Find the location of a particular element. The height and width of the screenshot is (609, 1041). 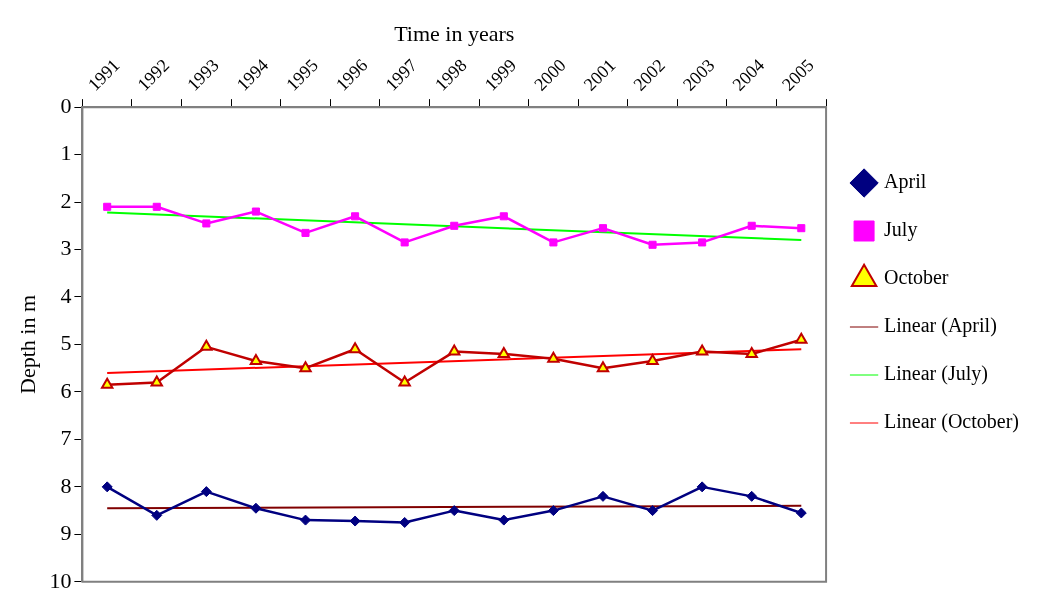

y-tick-label: 4 is located at coordinates (66, 295).